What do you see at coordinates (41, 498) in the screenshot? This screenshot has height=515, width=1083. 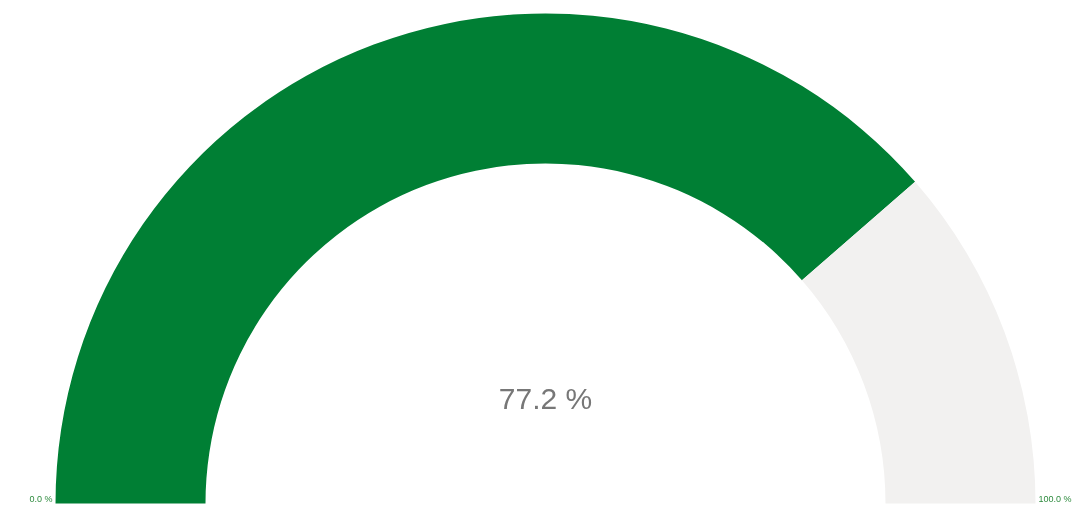 I see `text: 0.0 %` at bounding box center [41, 498].